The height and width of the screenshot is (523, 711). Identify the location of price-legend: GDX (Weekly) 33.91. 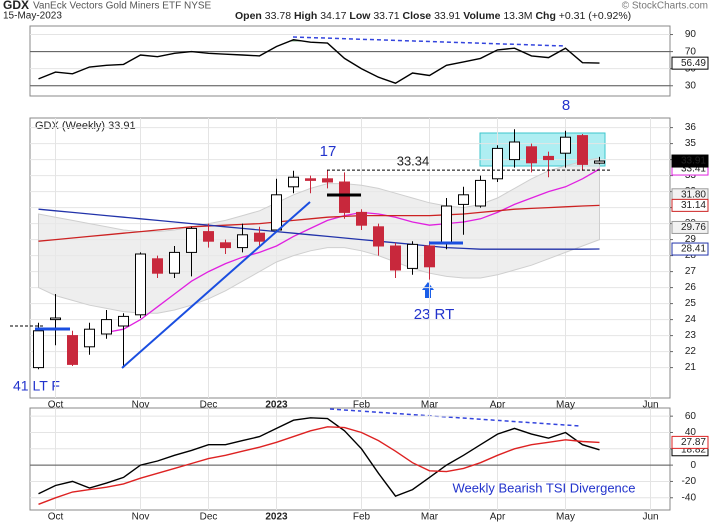
(85, 126).